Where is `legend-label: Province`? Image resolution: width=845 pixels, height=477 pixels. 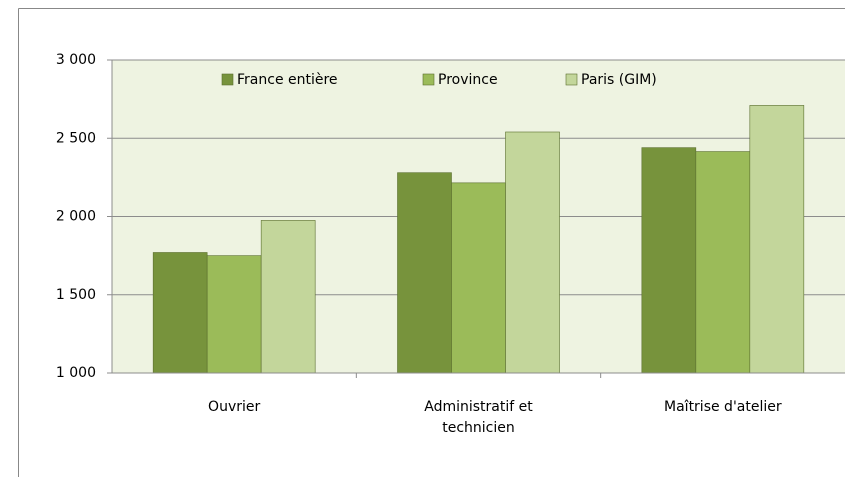 legend-label: Province is located at coordinates (468, 80).